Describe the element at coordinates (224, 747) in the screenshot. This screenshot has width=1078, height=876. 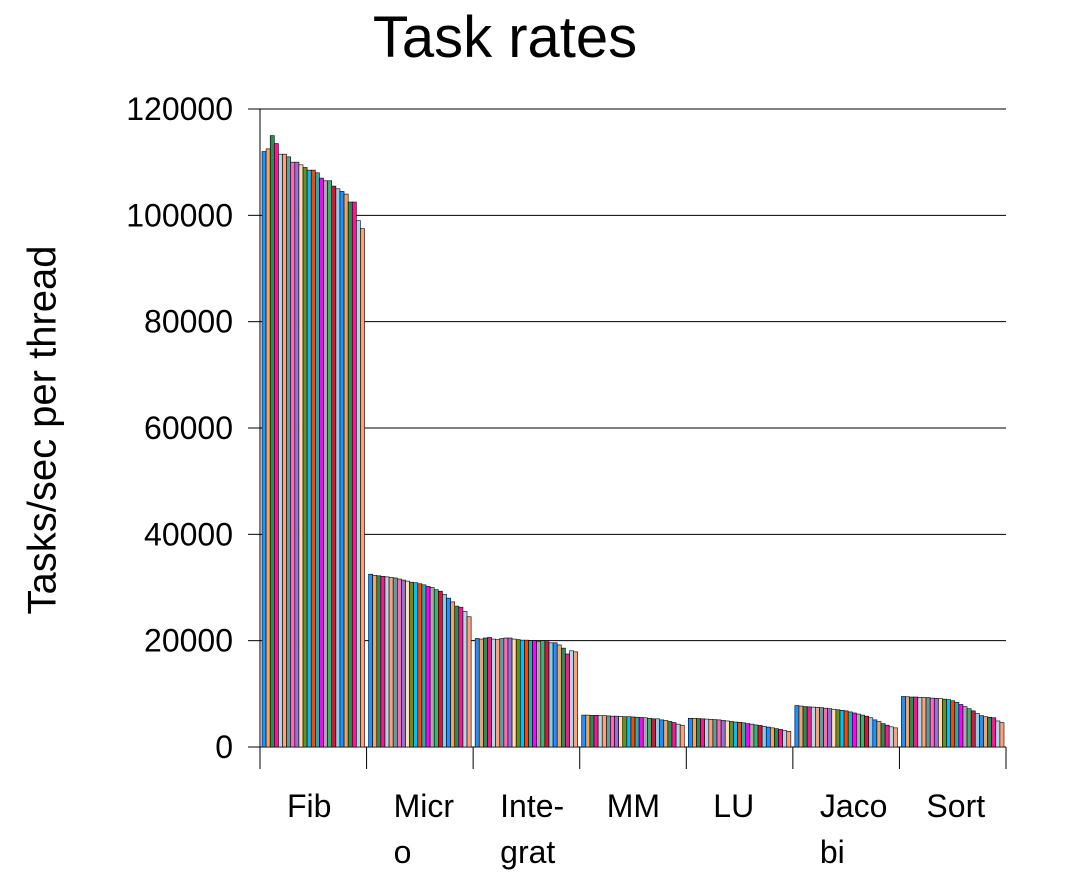
I see `y-tick-label: 0` at that location.